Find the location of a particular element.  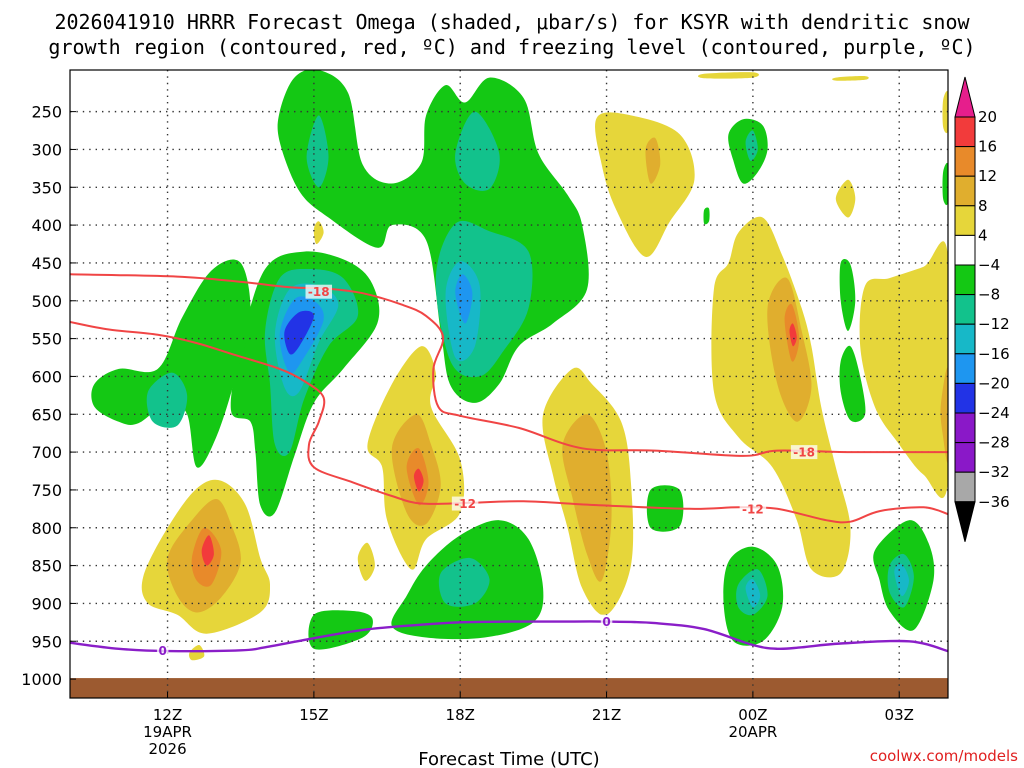

x-tick-00Z: 00Z is located at coordinates (752, 715).